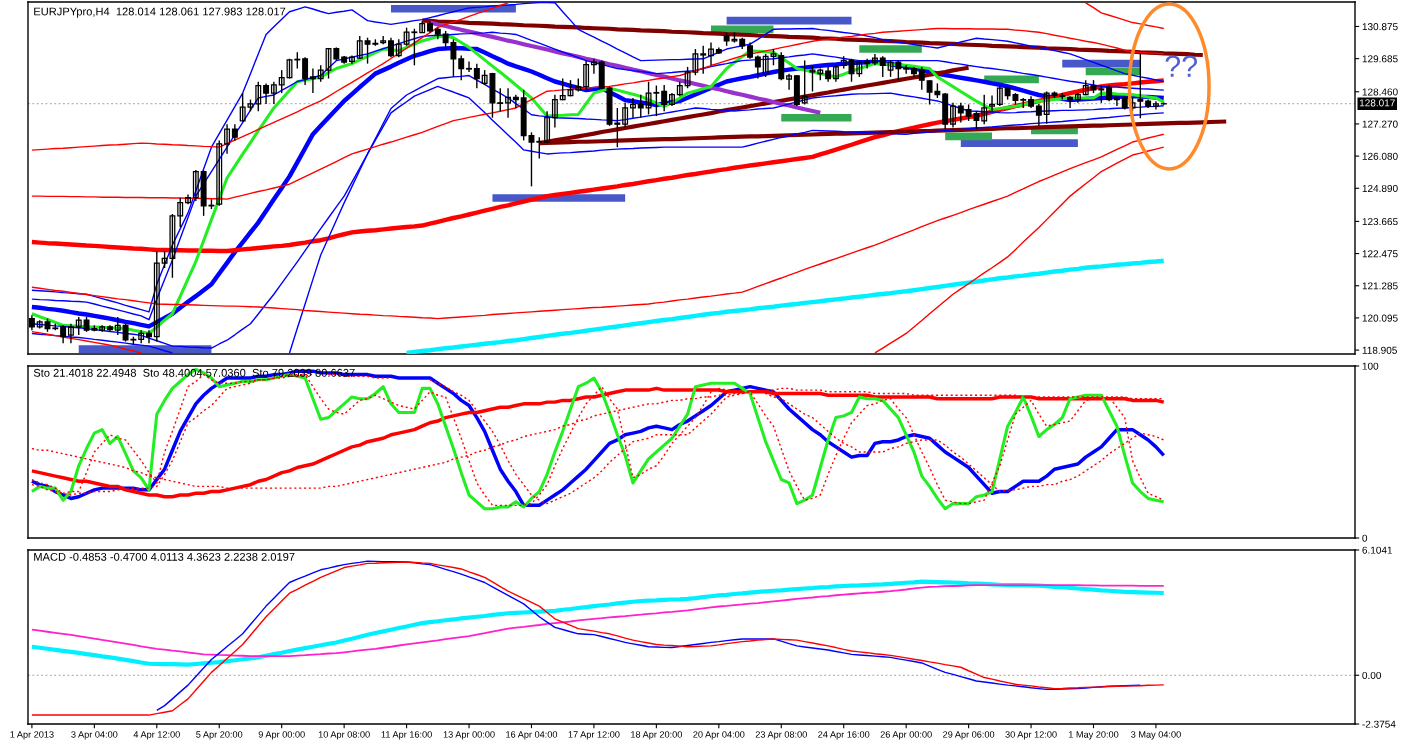  Describe the element at coordinates (406, 735) in the screenshot. I see `x-tick-label: 11 Apr 16:00` at that location.